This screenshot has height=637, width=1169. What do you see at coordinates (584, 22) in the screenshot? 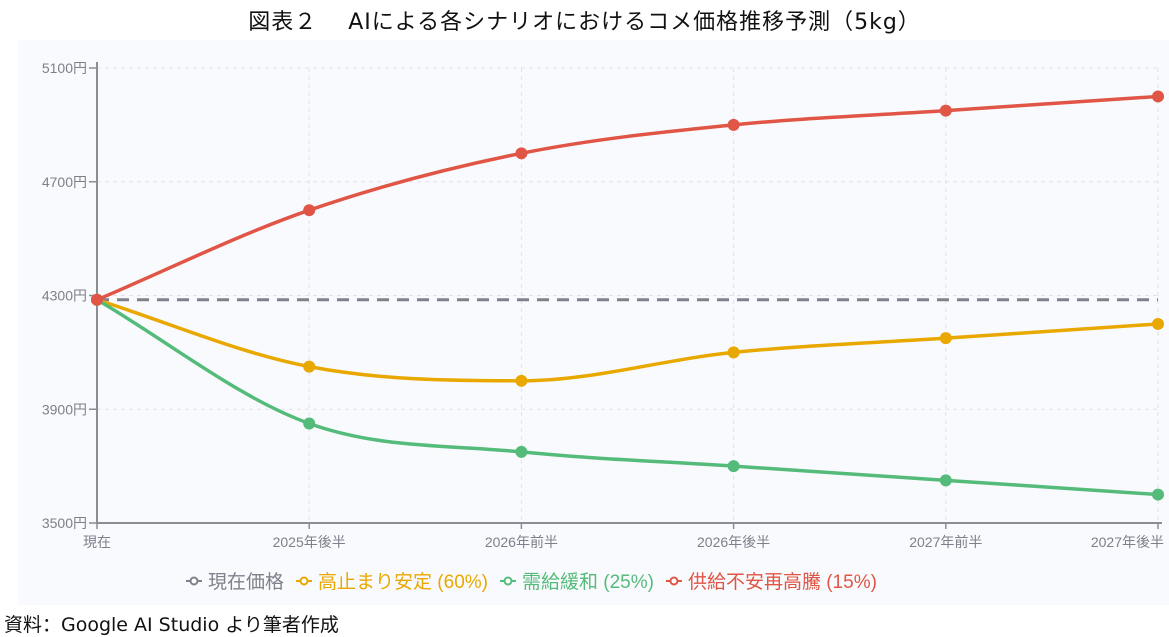
I see `chart-title: 図表２ AIによる各シナリオにおけるコメ価格推移予測（5kg）` at bounding box center [584, 22].